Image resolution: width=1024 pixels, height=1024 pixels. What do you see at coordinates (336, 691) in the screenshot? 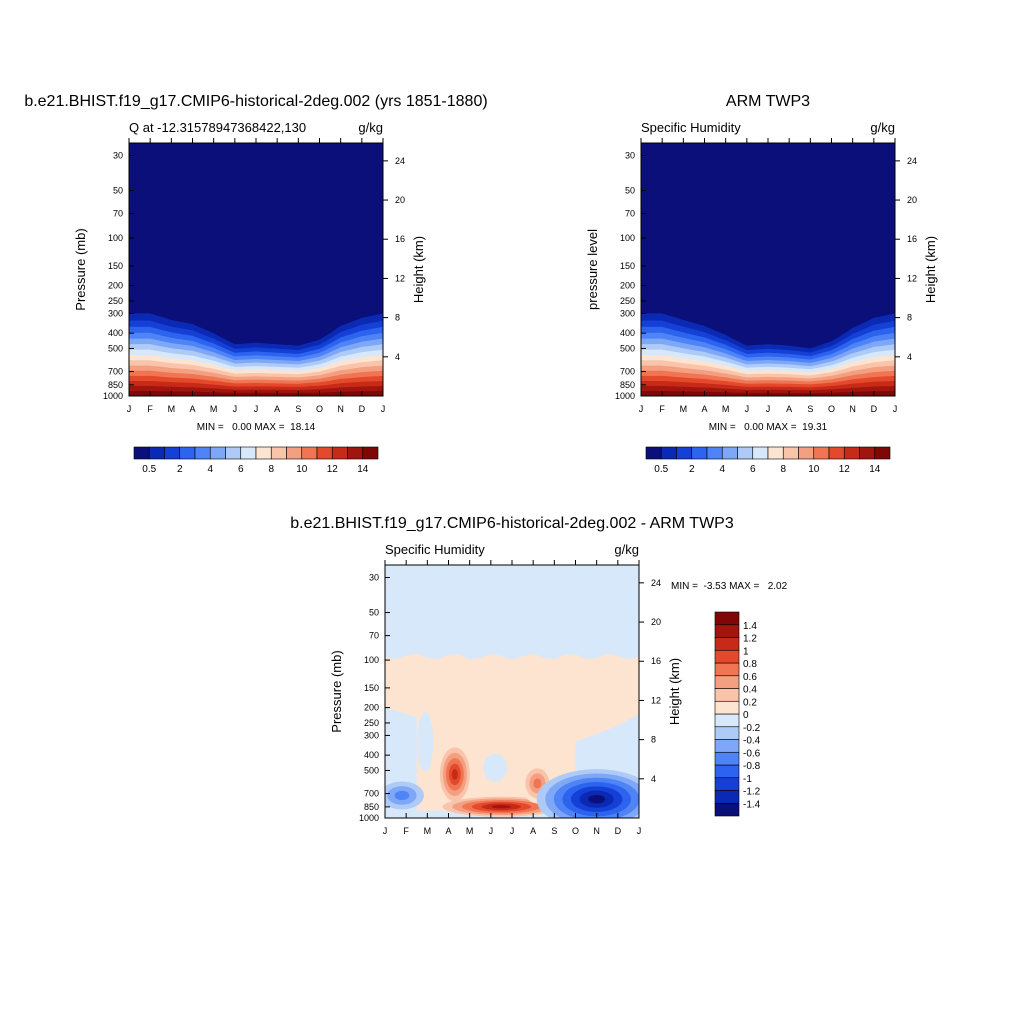
I see `y-axis-title: Pressure (mb)` at bounding box center [336, 691].